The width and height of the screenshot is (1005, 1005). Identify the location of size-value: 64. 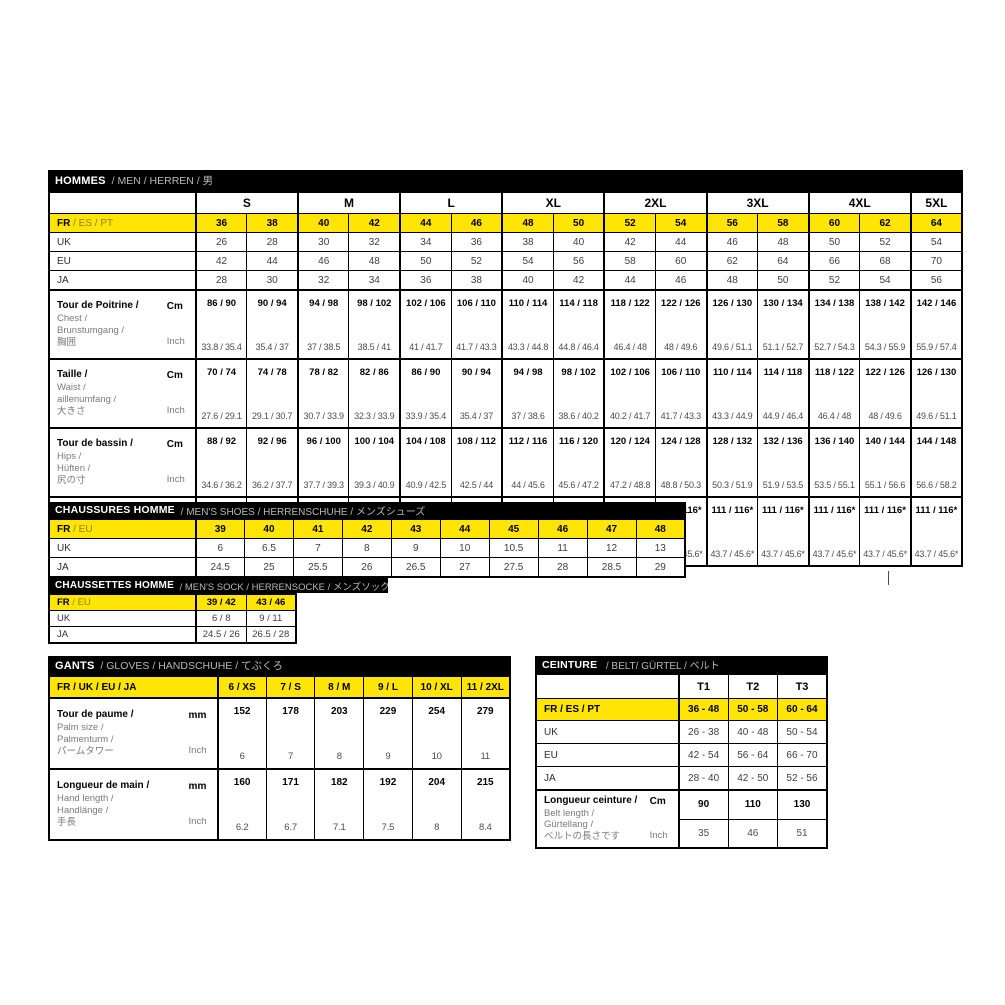
(783, 261).